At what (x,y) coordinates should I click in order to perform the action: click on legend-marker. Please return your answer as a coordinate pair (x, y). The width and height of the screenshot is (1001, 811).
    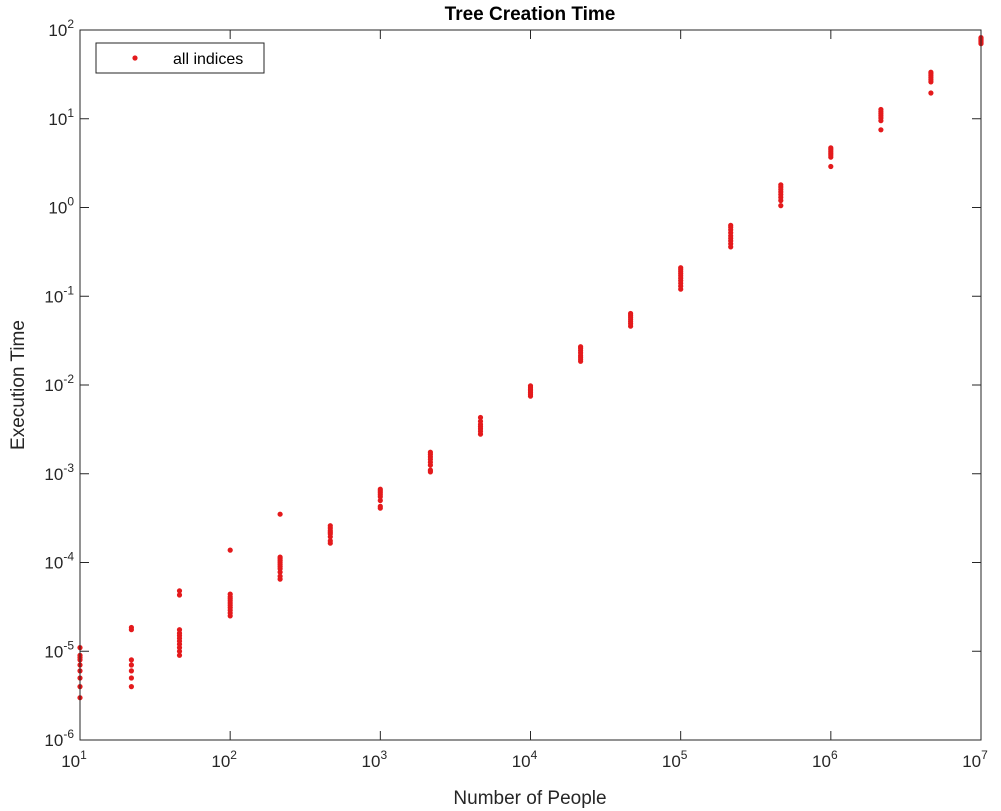
    Looking at the image, I should click on (134, 57).